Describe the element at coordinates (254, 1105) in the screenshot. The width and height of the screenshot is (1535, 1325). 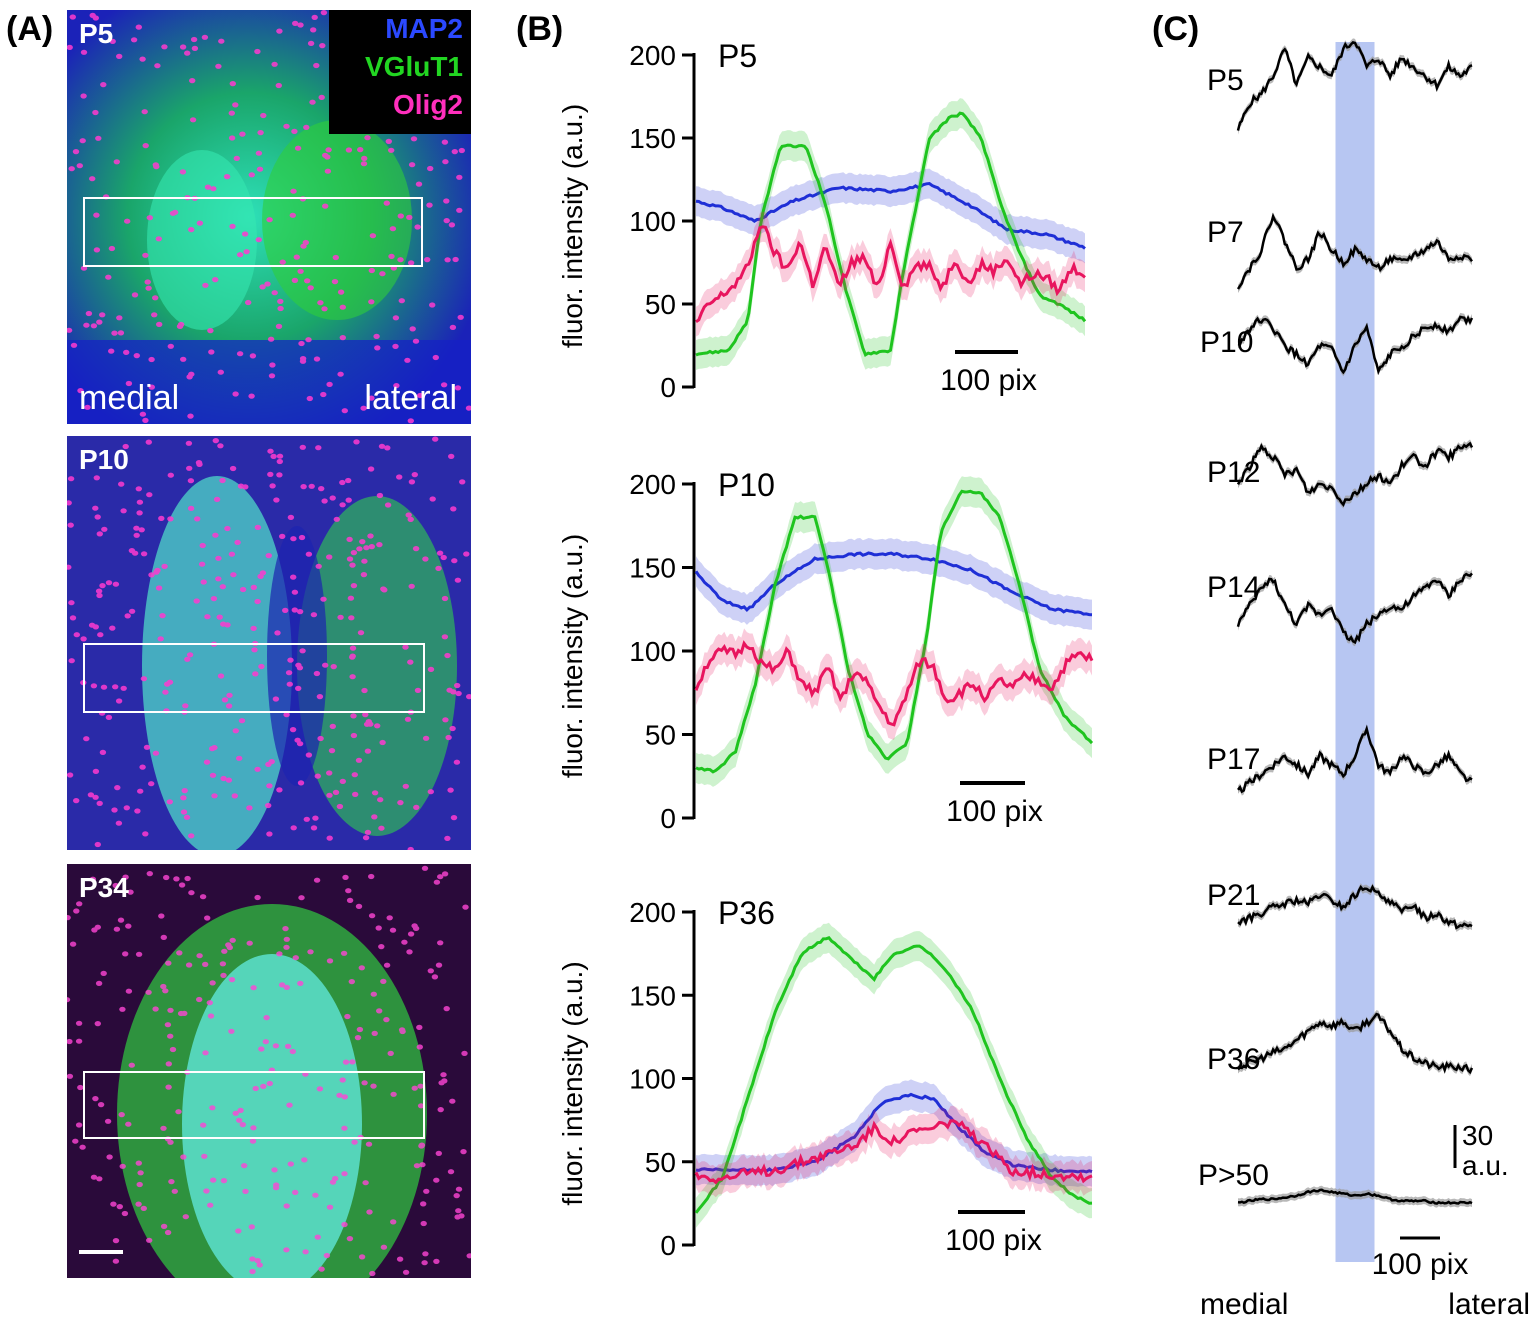
I see `roi-box` at that location.